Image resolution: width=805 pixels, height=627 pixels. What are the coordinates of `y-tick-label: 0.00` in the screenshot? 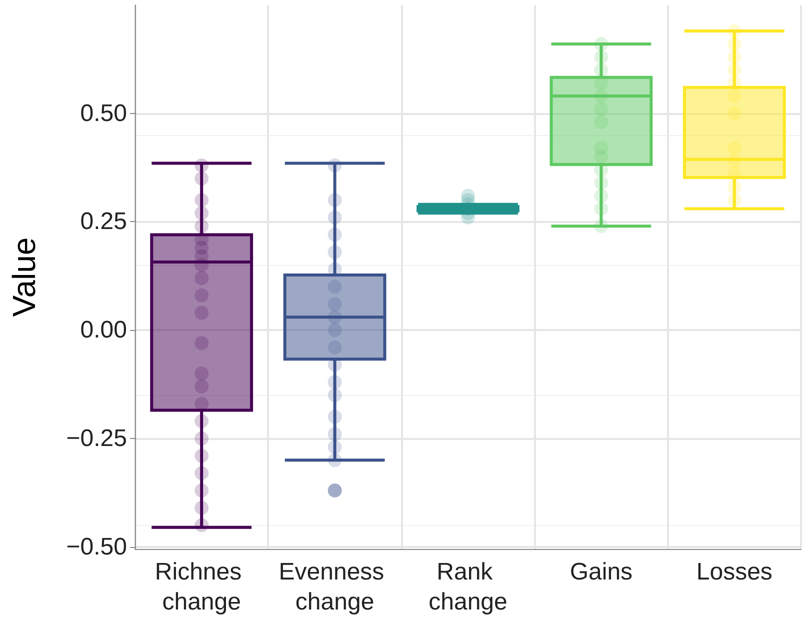 It's located at (103, 330).